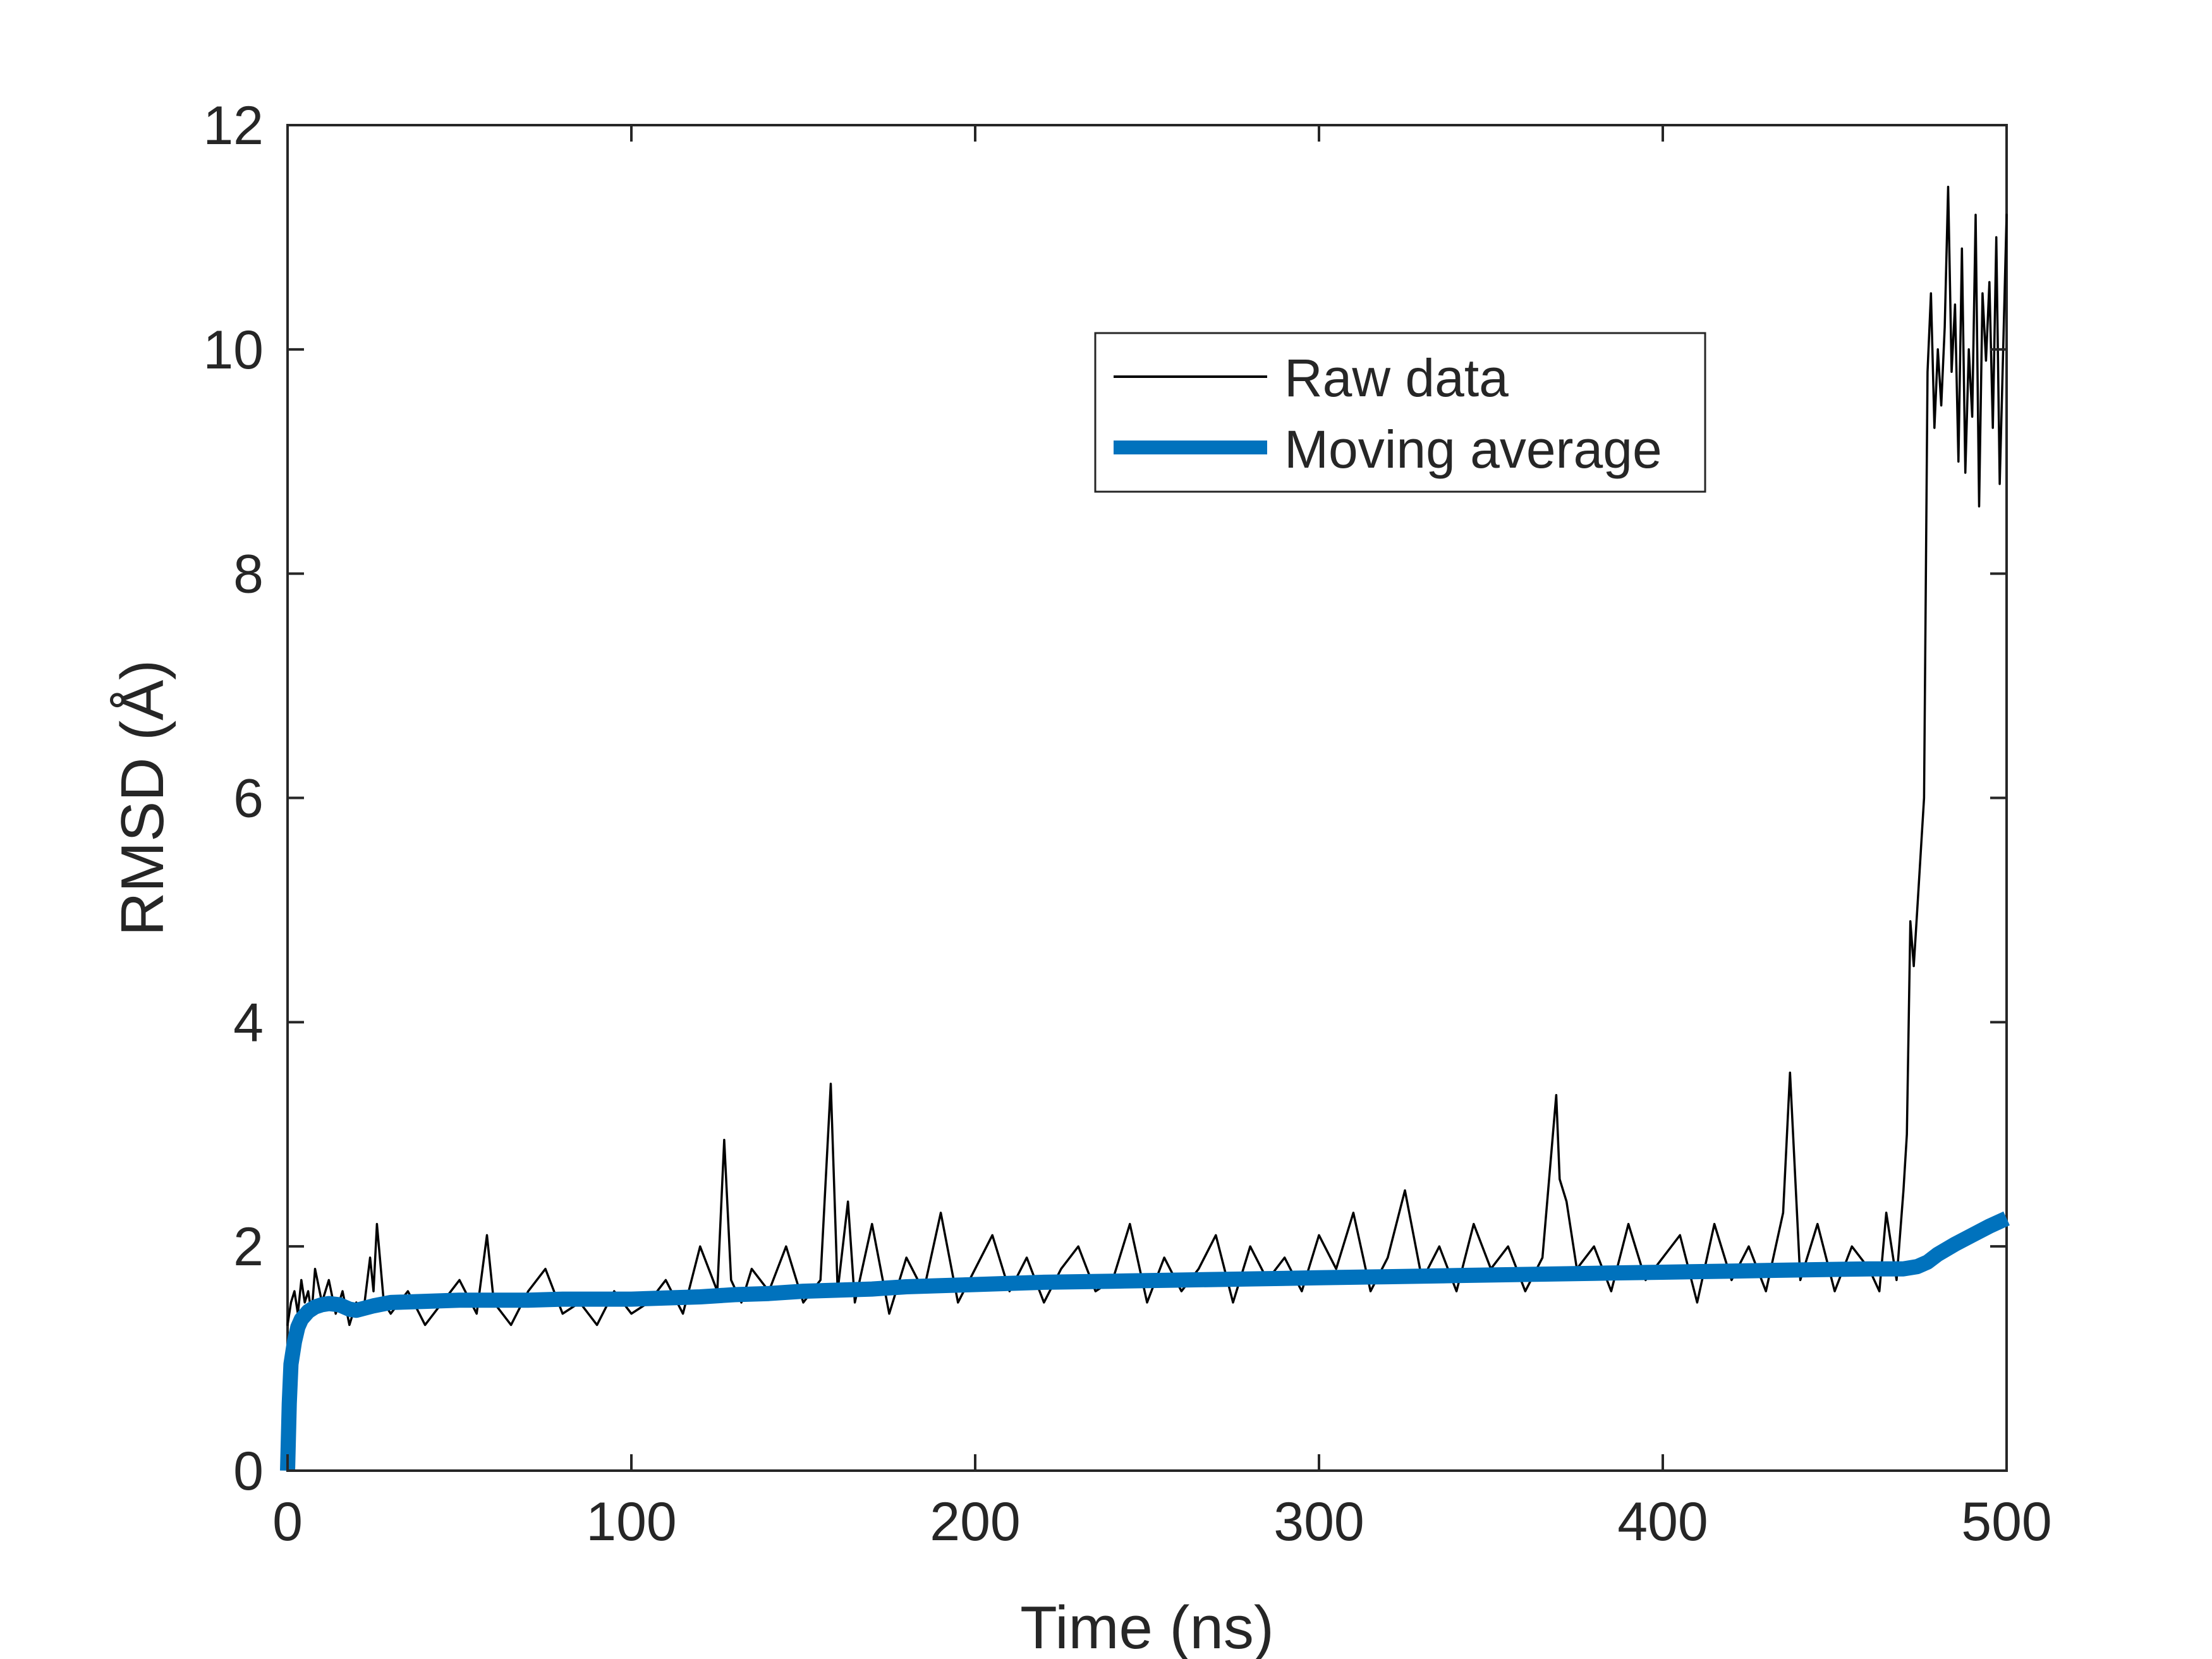 The image size is (2212, 1659). Describe the element at coordinates (248, 574) in the screenshot. I see `y-tick-label: 8` at that location.